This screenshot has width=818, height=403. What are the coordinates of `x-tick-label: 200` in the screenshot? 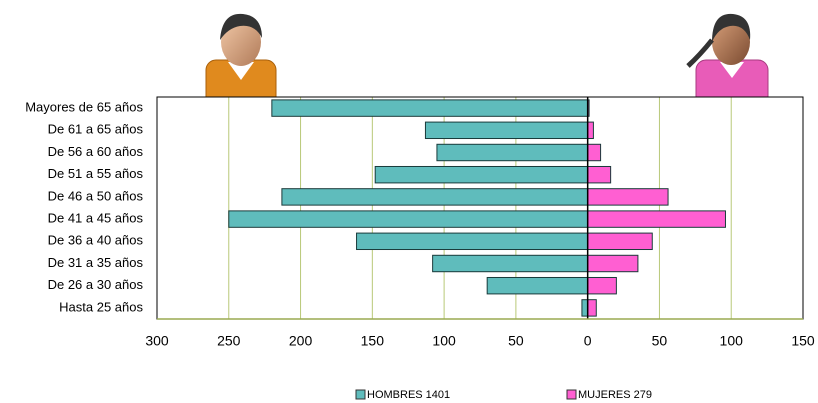 It's located at (301, 341).